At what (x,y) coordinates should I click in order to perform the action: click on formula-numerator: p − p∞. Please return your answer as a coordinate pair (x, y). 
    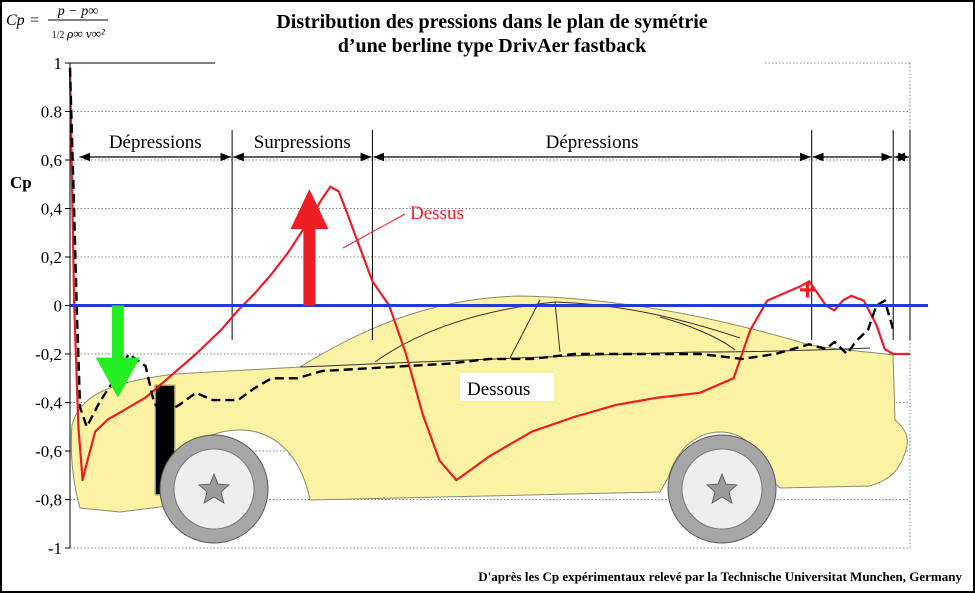
    Looking at the image, I should click on (77, 11).